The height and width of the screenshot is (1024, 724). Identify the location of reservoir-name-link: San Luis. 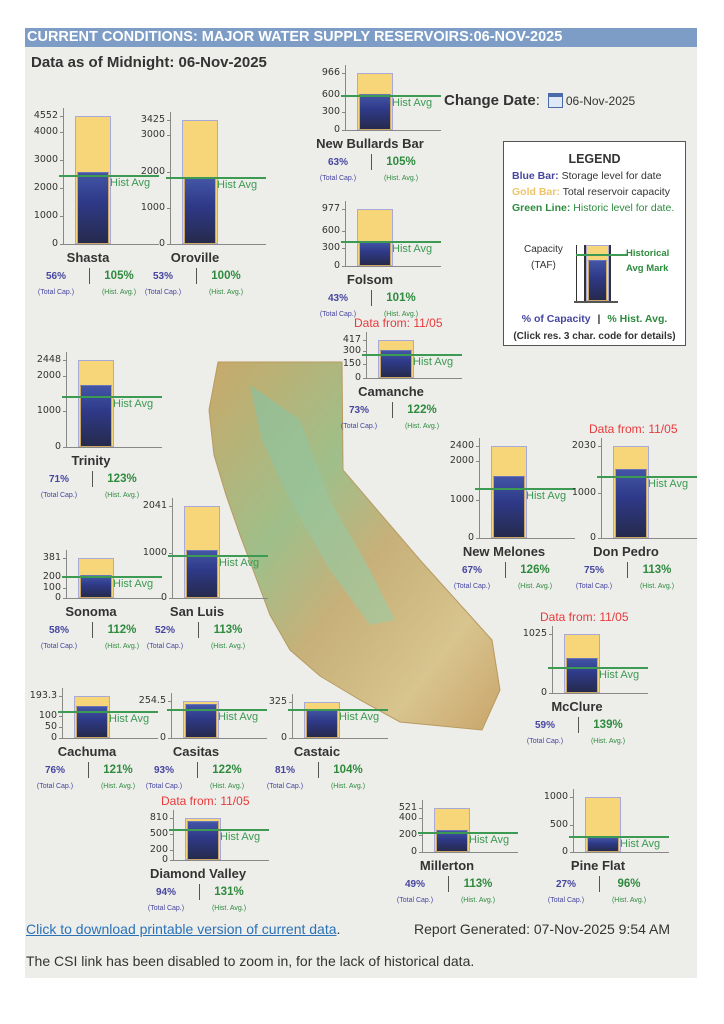
(197, 611).